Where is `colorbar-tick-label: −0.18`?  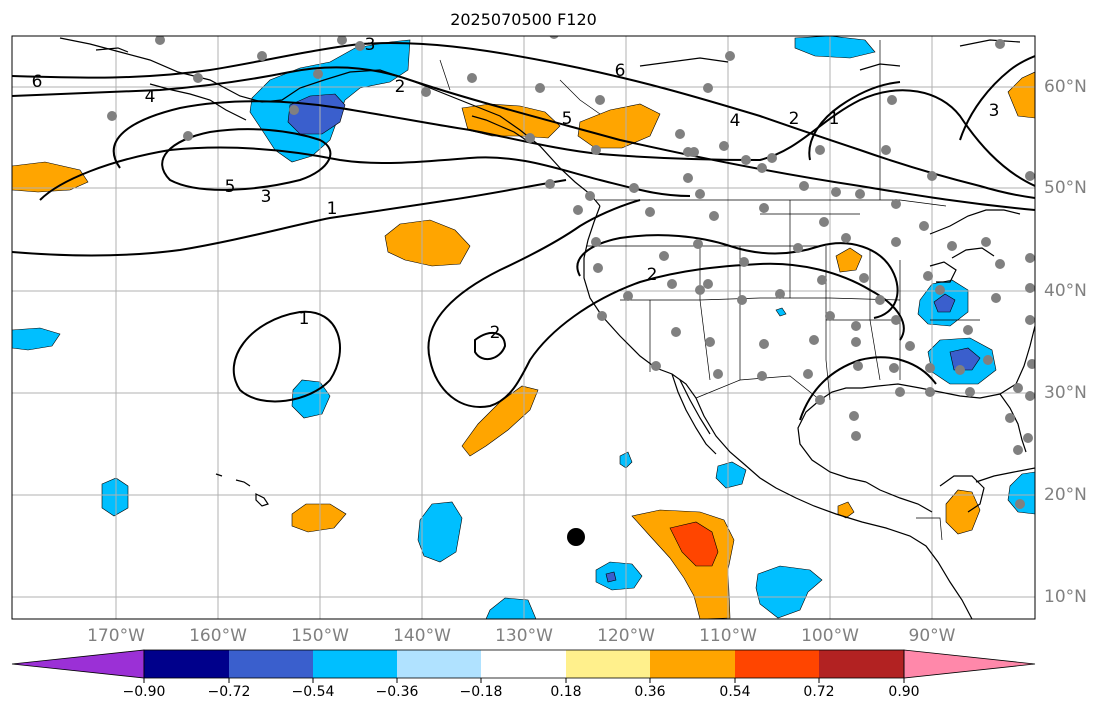 colorbar-tick-label: −0.18 is located at coordinates (481, 692).